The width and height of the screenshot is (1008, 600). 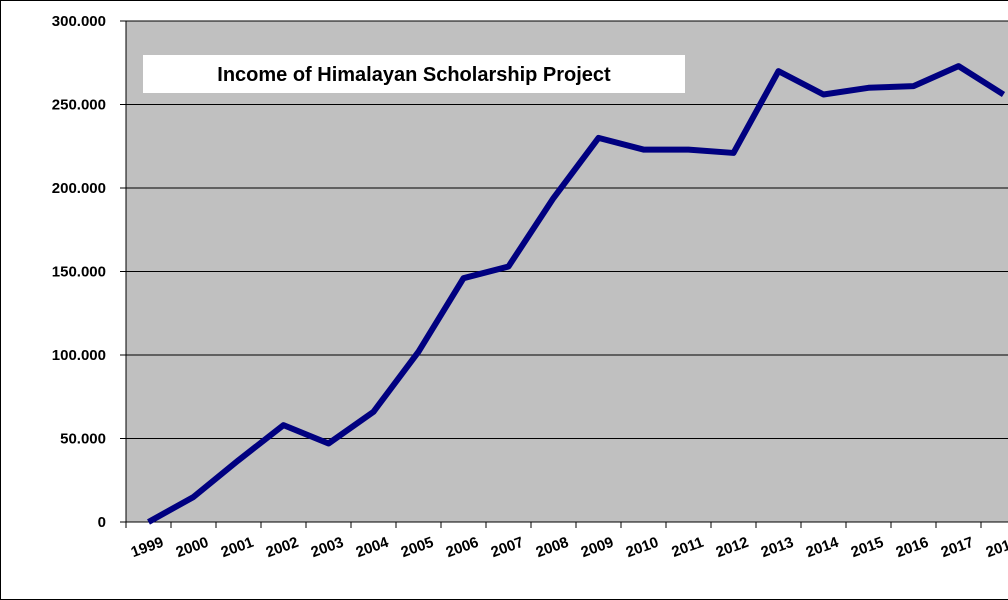 I want to click on y-tick-label: 200.000, so click(x=79, y=188).